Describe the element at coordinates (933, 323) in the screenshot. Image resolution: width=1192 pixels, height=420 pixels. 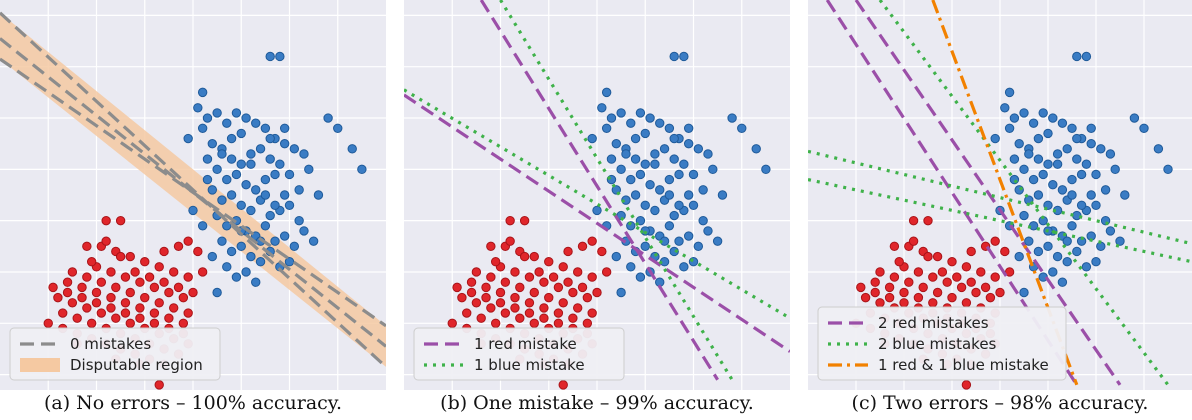
I see `legend-label: 2 red mistakes` at that location.